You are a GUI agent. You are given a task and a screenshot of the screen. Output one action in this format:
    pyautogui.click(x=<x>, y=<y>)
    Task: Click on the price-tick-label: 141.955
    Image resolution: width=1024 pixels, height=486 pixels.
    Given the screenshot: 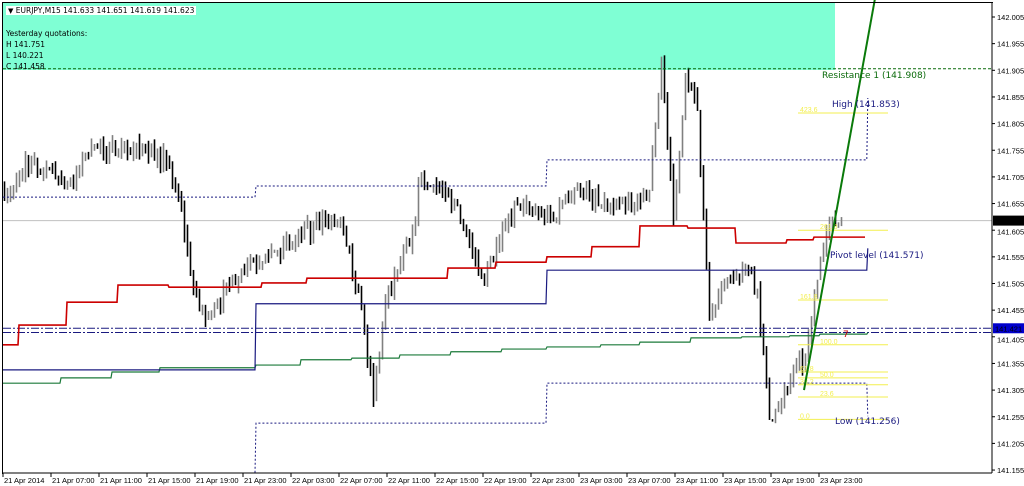 What is the action you would take?
    pyautogui.click(x=1010, y=44)
    